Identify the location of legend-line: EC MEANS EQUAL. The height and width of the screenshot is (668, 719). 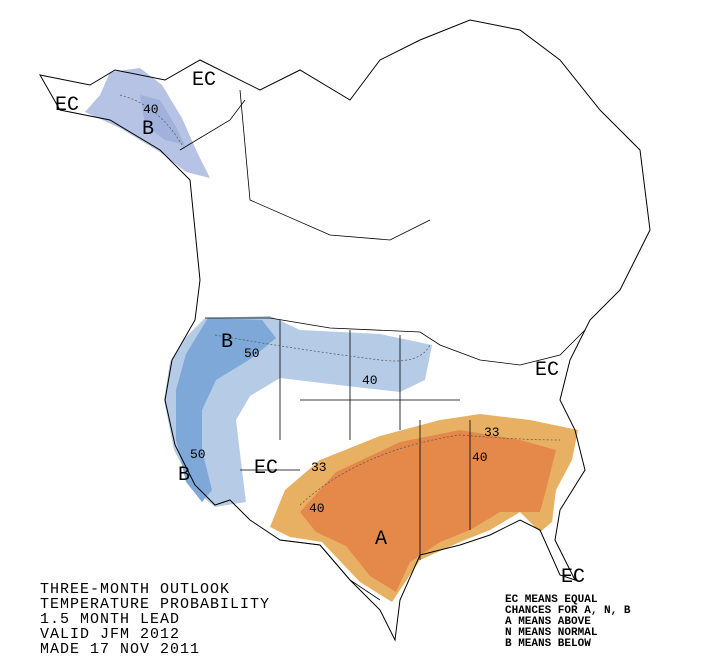
(551, 600).